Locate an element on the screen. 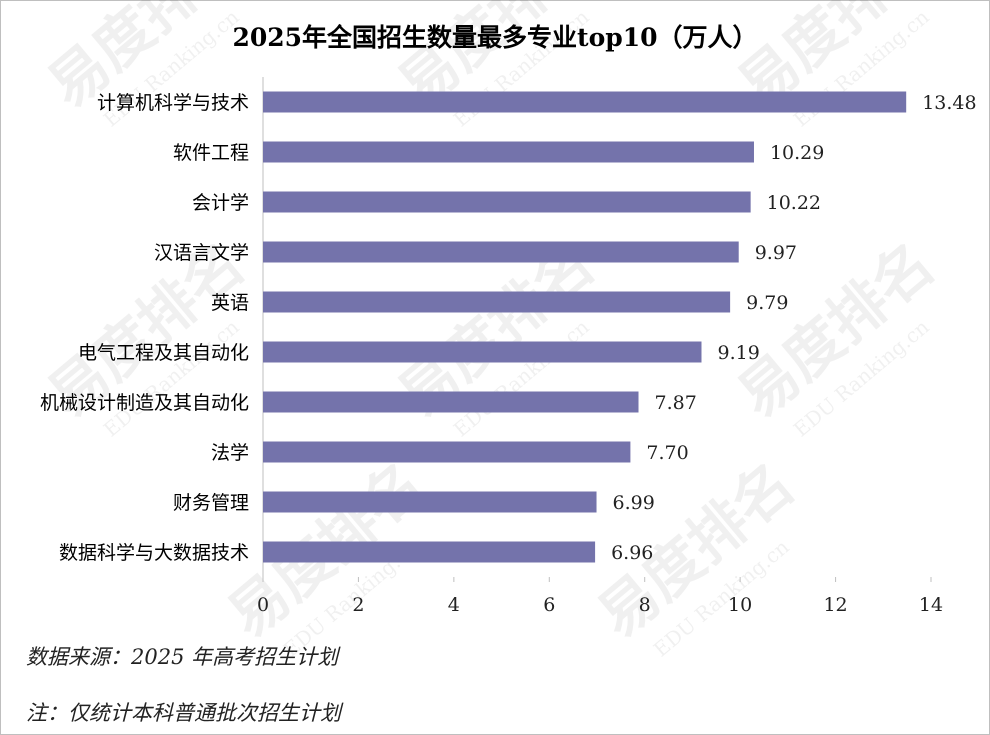 The height and width of the screenshot is (735, 990). category-label: 法学 is located at coordinates (230, 453).